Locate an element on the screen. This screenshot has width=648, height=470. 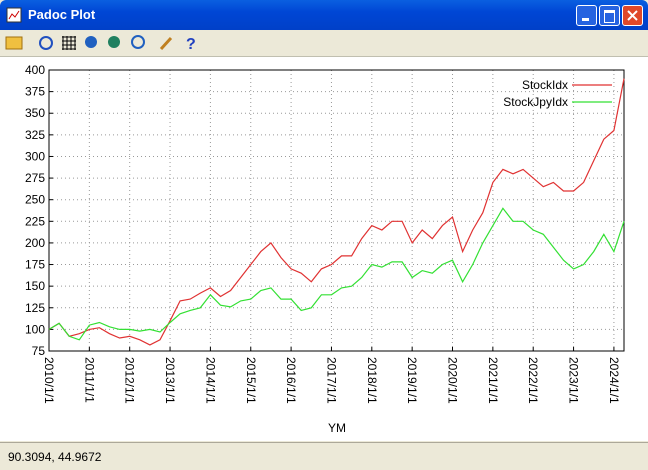
y-tick-label: 400 is located at coordinates (35, 70).